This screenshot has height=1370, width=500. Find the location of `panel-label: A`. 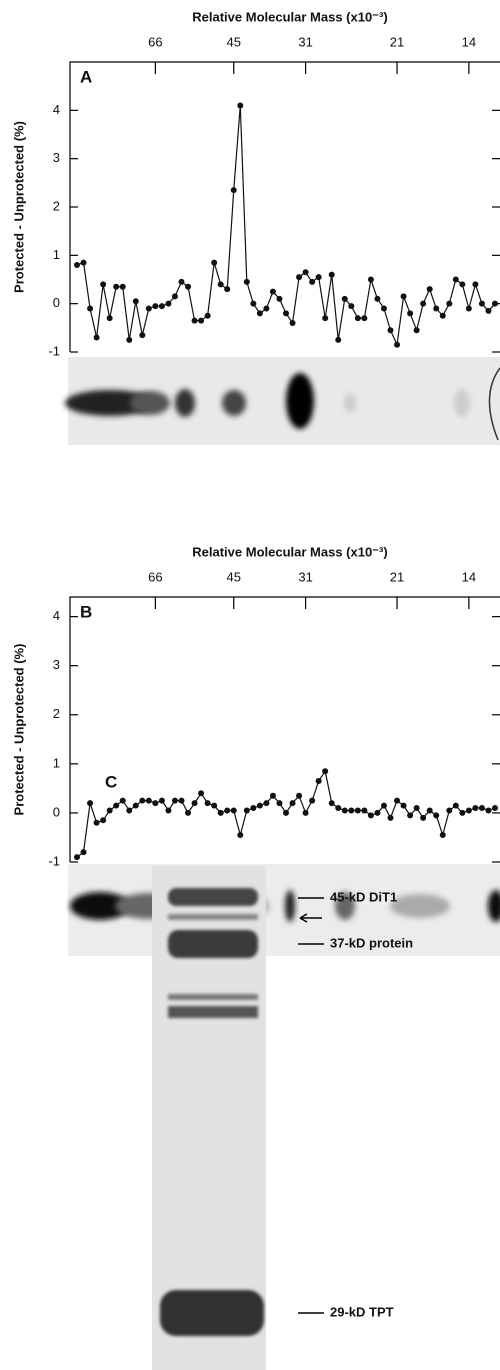

panel-label: A is located at coordinates (86, 76).